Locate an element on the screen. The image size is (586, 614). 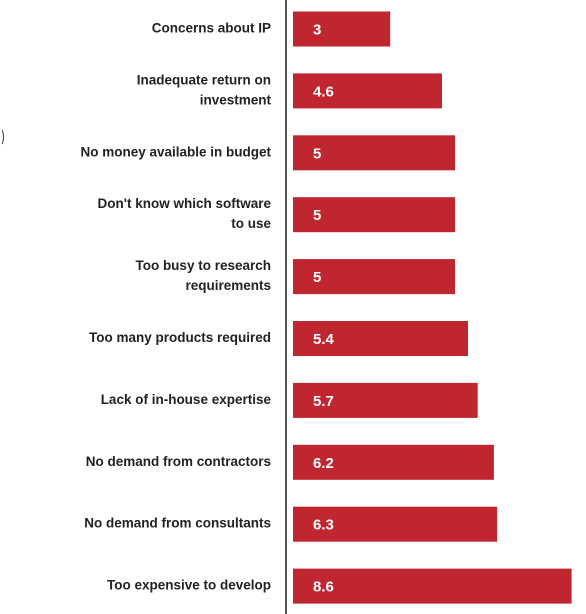
category-label: Too expensive to develop is located at coordinates (189, 585).